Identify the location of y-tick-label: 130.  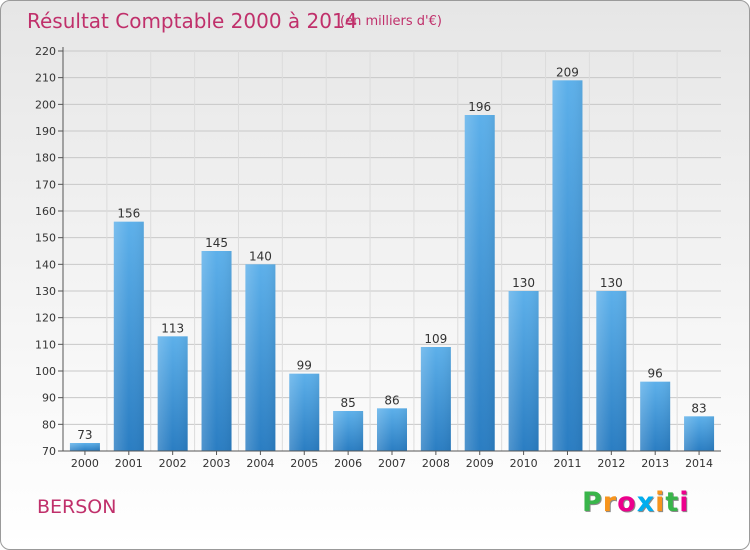
(45, 291).